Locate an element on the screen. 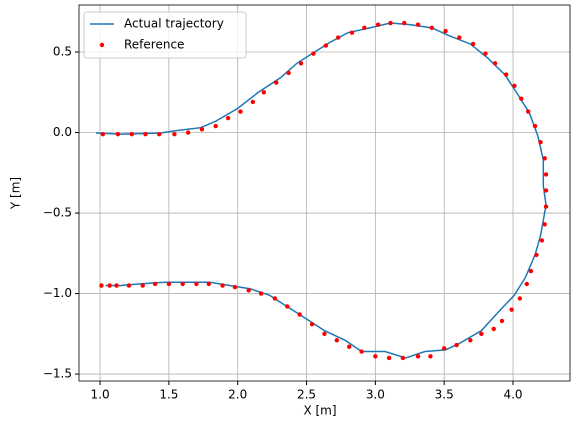 This screenshot has height=429, width=578. legend-marker is located at coordinates (102, 45).